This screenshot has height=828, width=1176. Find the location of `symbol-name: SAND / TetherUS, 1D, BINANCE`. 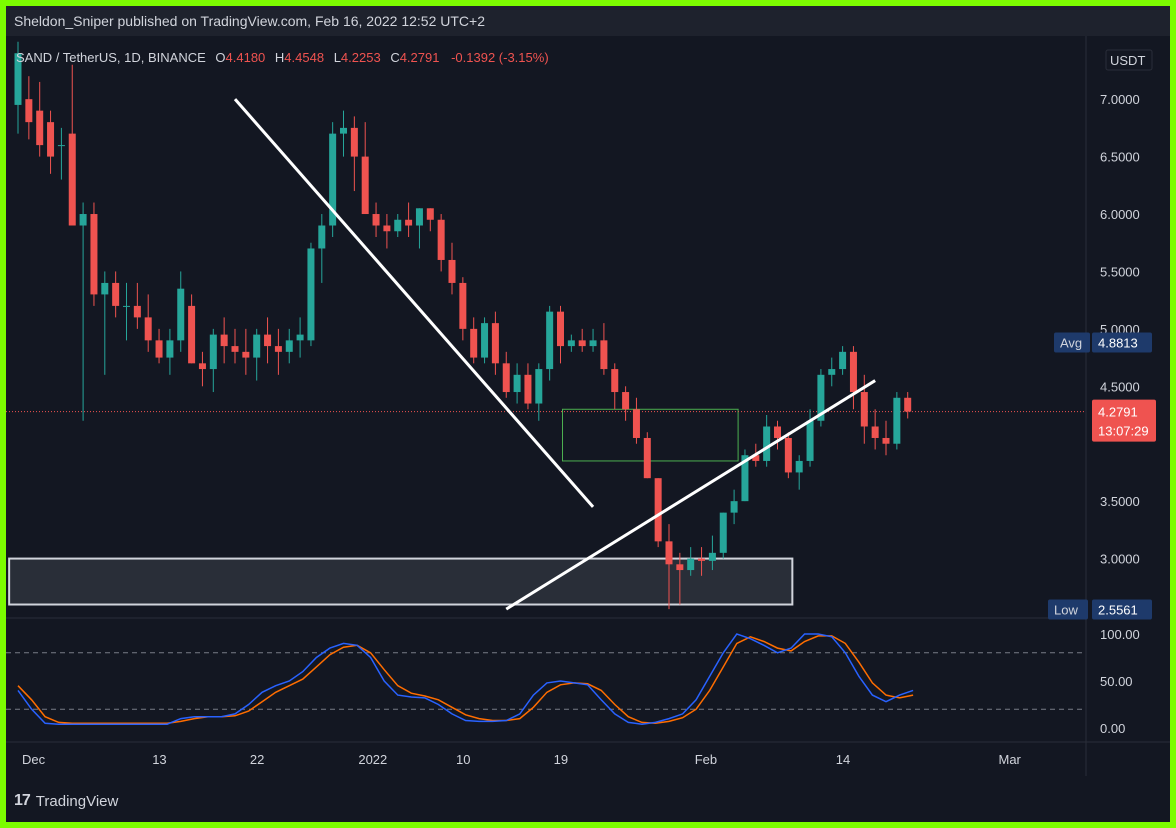

symbol-name: SAND / TetherUS, 1D, BINANCE is located at coordinates (111, 57).